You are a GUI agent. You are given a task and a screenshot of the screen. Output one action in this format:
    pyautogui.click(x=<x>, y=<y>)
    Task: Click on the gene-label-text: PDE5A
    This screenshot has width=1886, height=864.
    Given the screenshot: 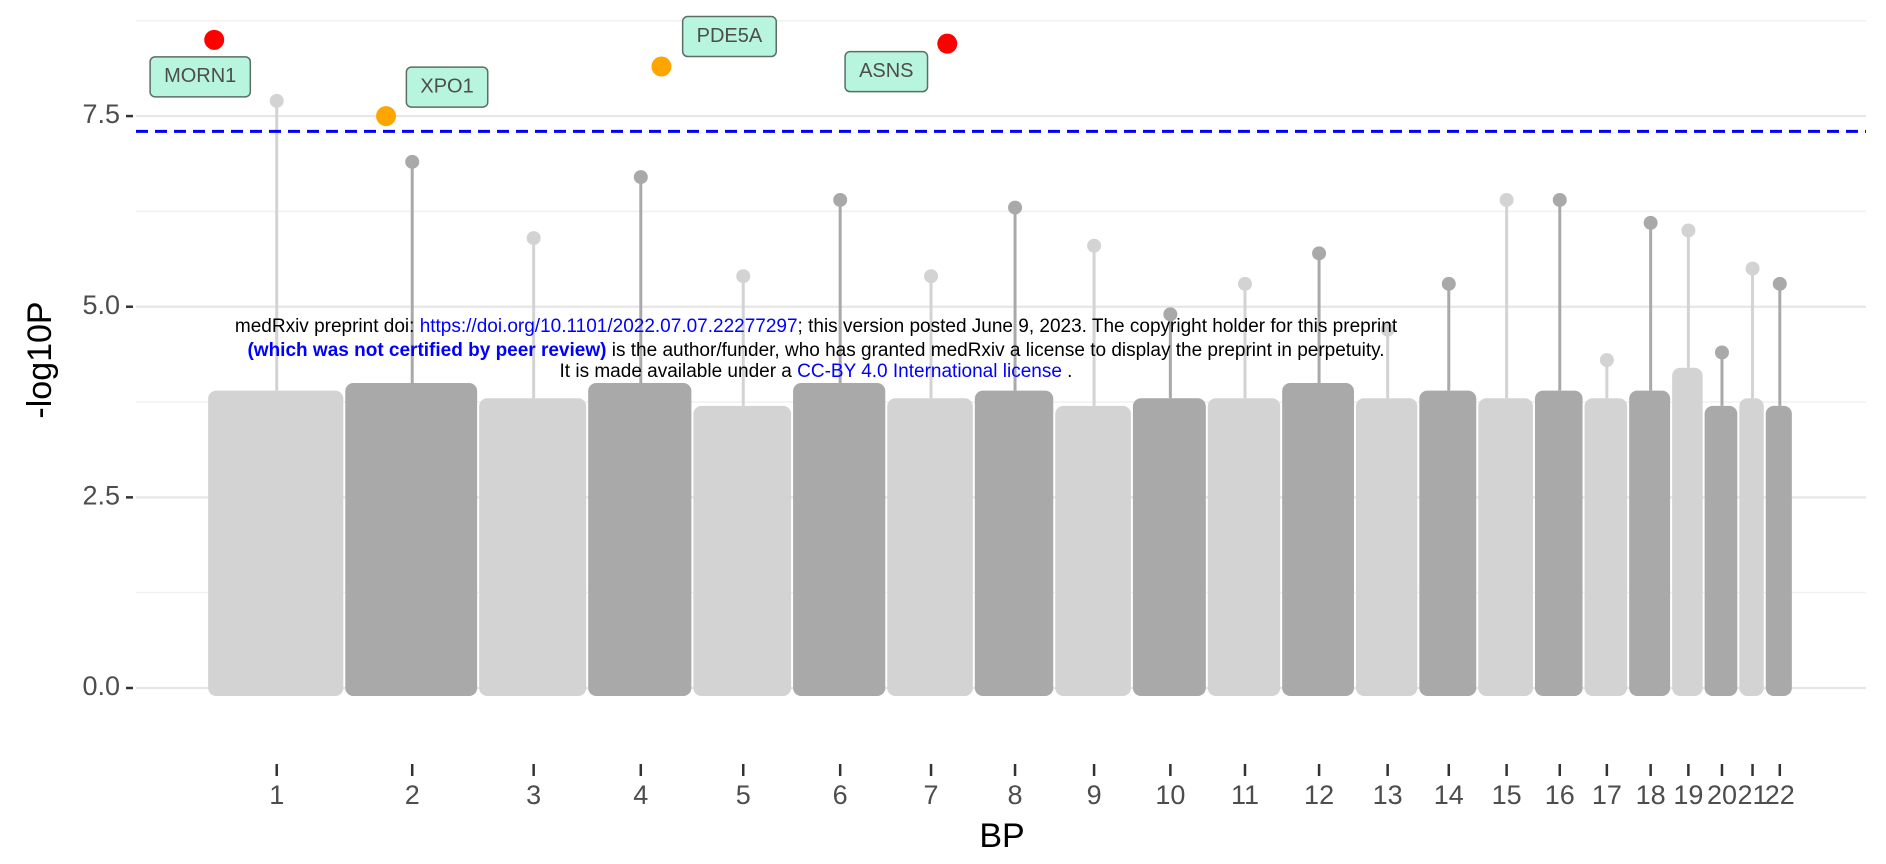 What is the action you would take?
    pyautogui.click(x=730, y=36)
    